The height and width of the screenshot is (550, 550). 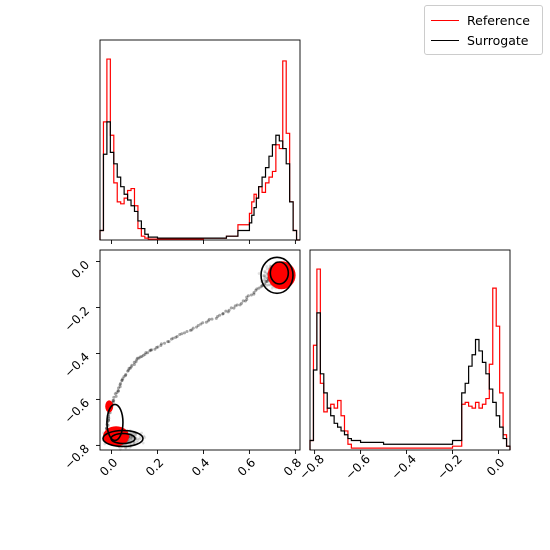 What do you see at coordinates (199, 181) in the screenshot?
I see `histogram-surrogate` at bounding box center [199, 181].